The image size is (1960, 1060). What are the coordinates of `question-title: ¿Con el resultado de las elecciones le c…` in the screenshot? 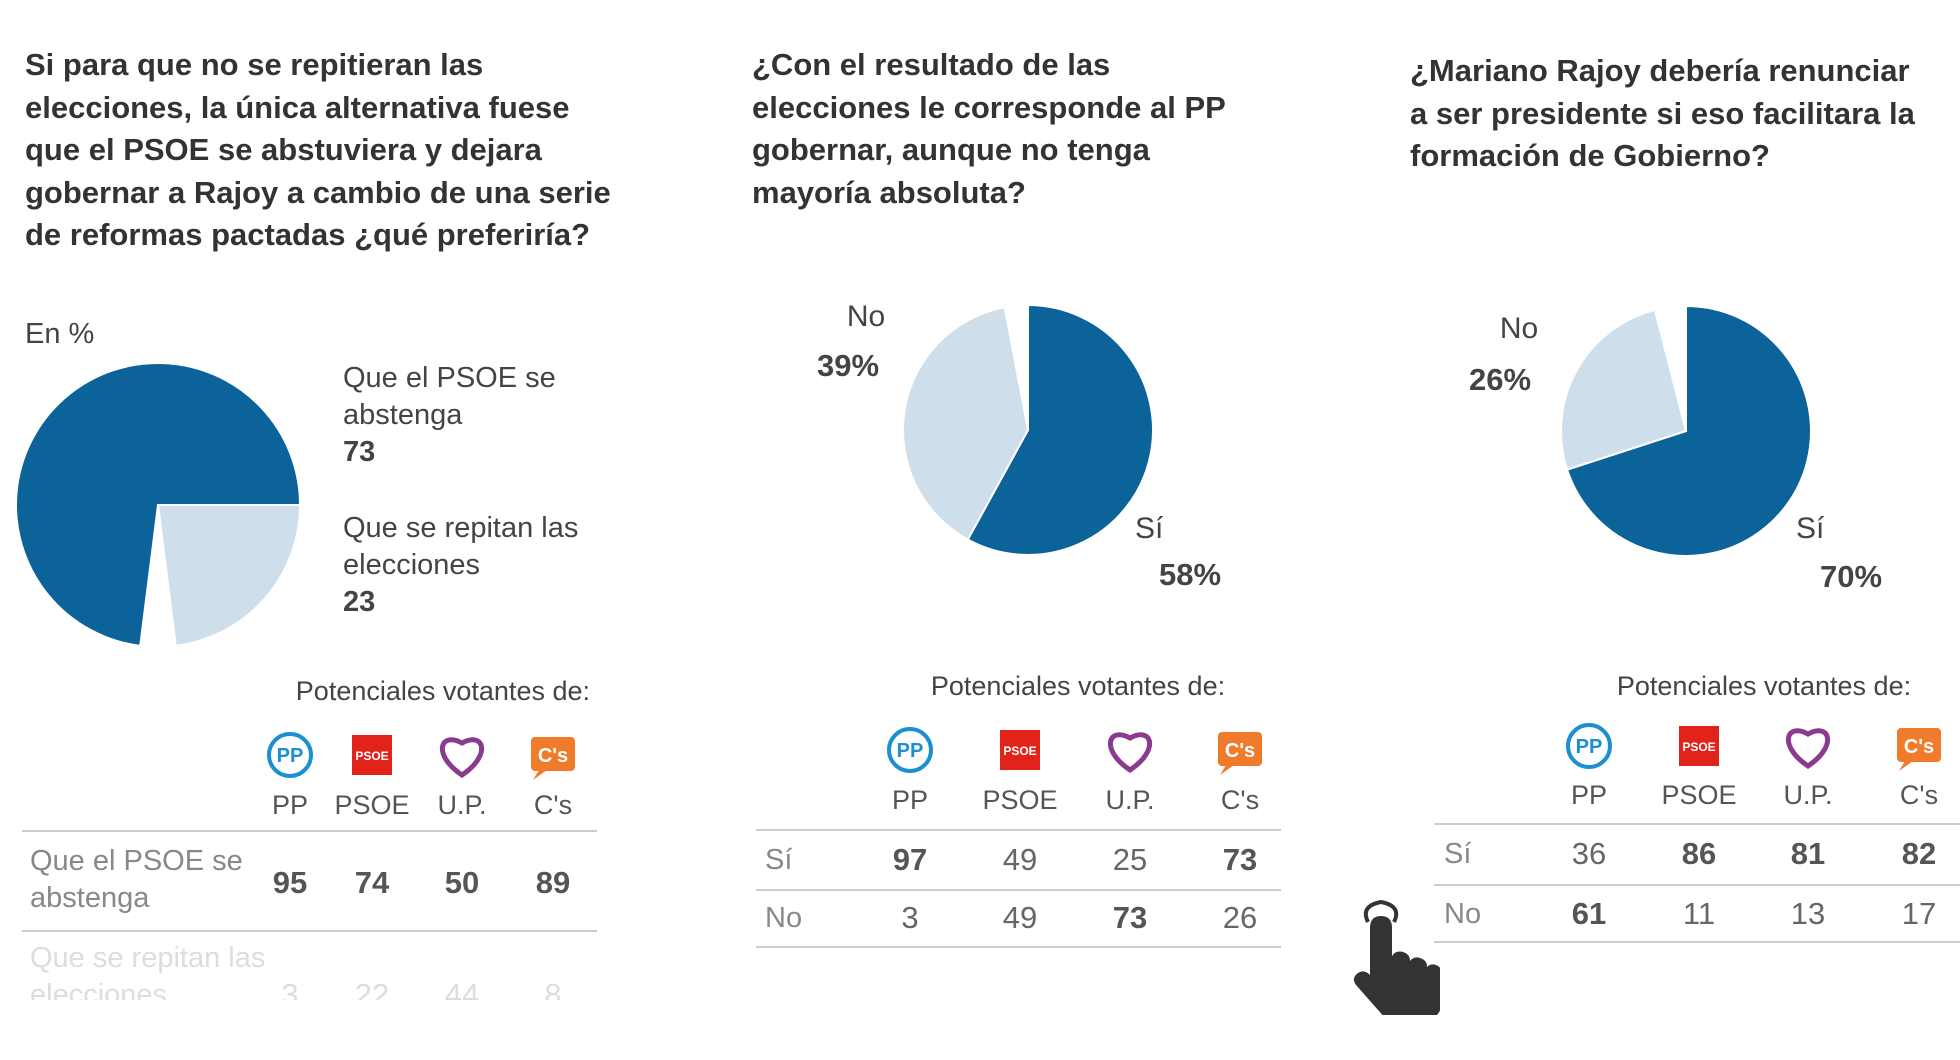 It's located at (989, 128).